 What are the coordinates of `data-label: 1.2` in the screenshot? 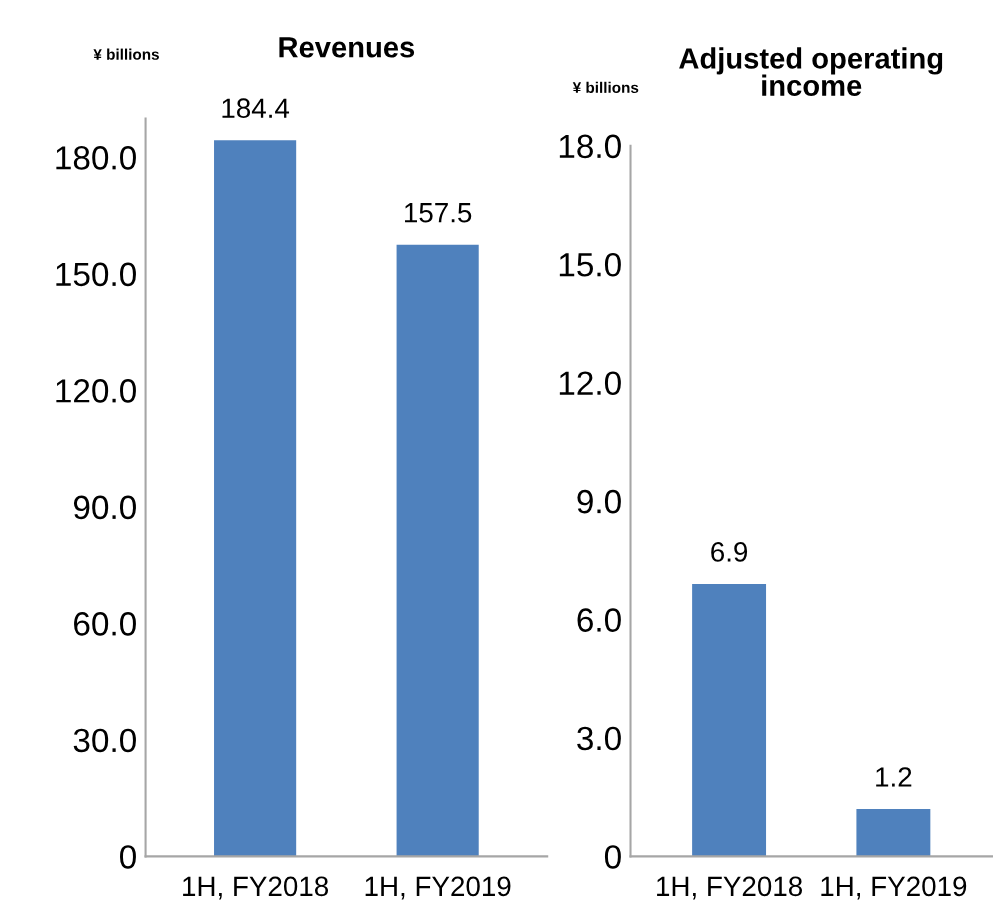 It's located at (894, 777).